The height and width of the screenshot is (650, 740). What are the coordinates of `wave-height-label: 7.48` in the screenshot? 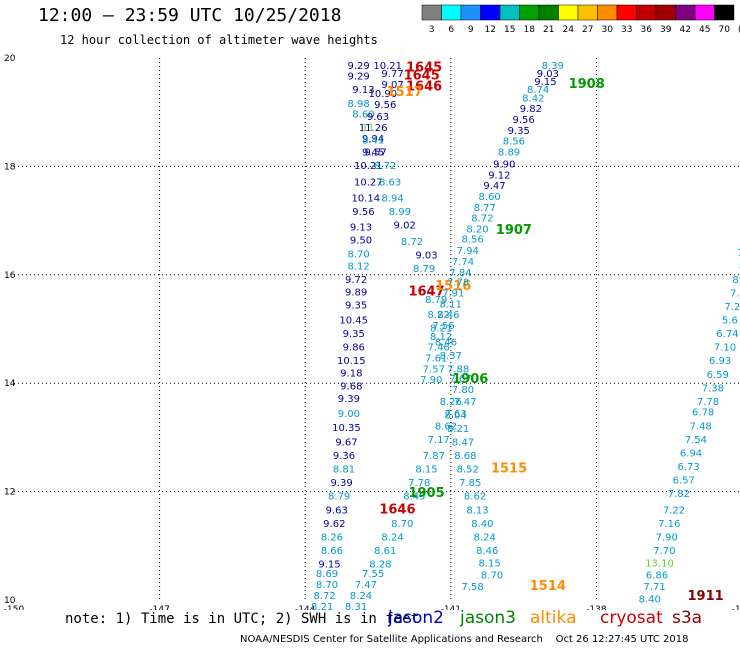 It's located at (701, 426).